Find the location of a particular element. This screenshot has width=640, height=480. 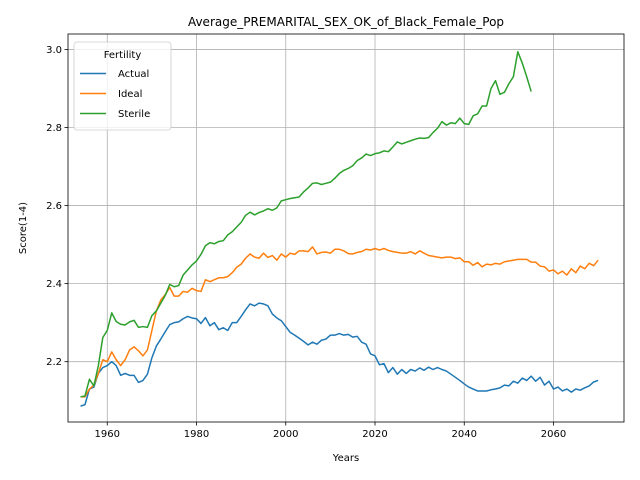

x-tick-label: 2000 is located at coordinates (285, 434).